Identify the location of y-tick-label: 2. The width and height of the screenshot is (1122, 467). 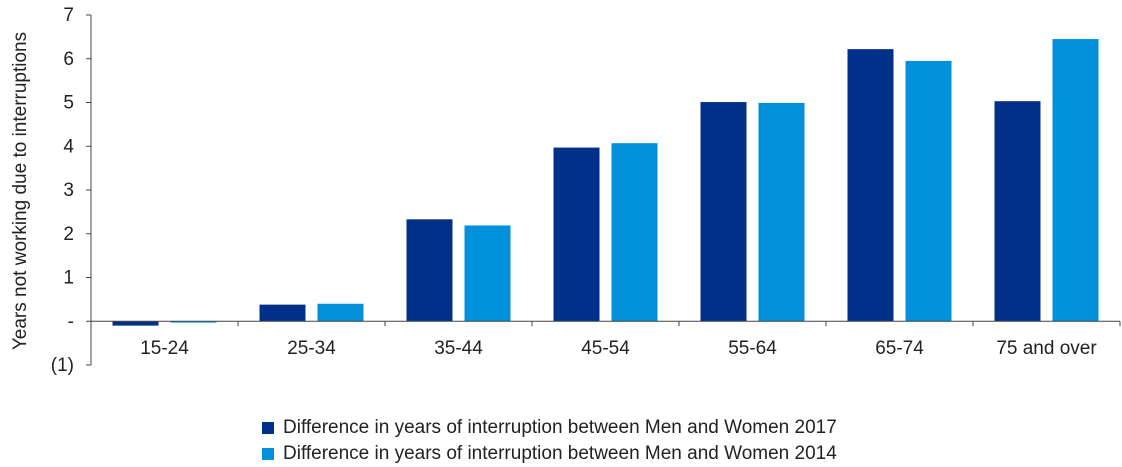
(68, 234).